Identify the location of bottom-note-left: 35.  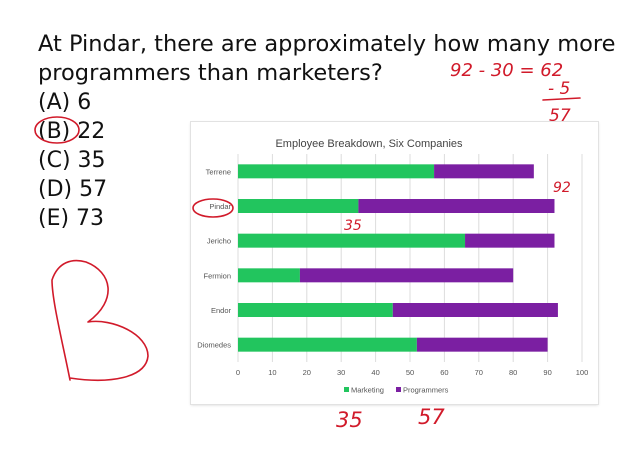
(349, 420).